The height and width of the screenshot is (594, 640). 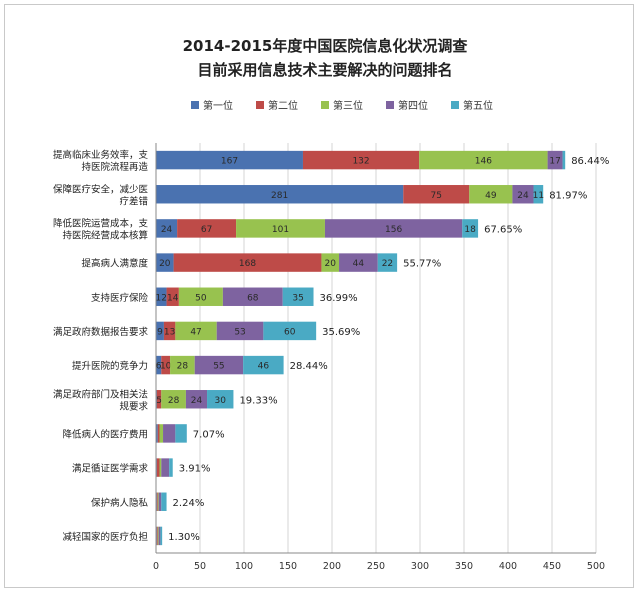 What do you see at coordinates (464, 566) in the screenshot?
I see `x-tick-350: 350` at bounding box center [464, 566].